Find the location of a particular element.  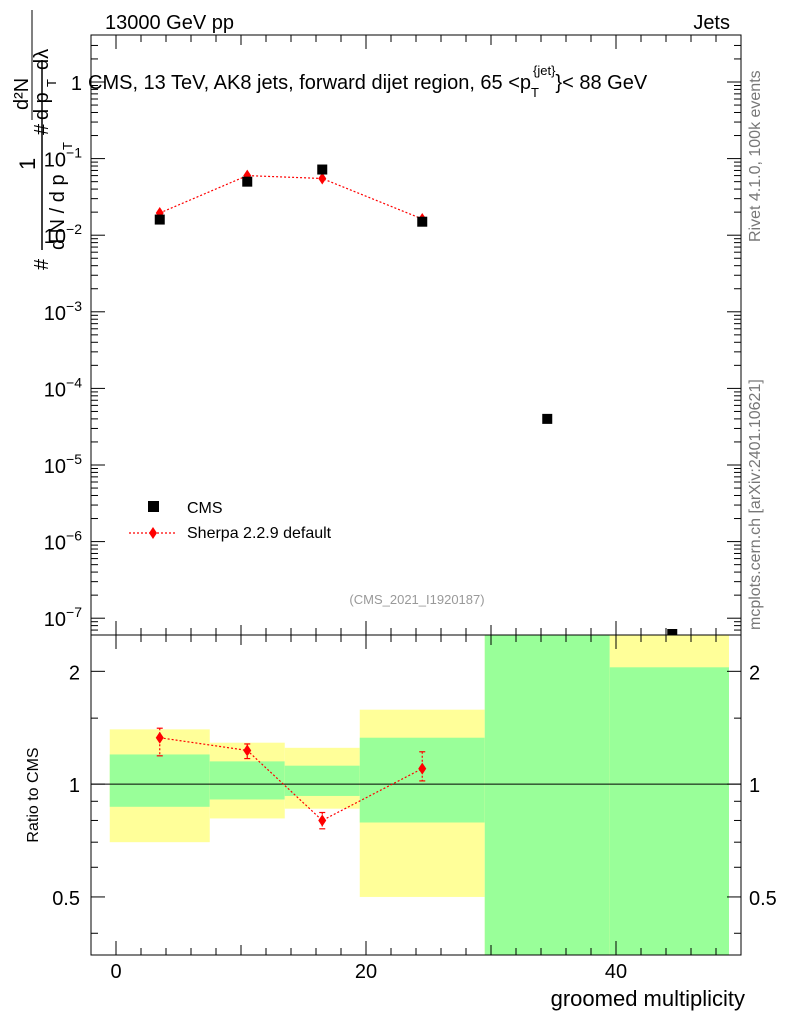

y-tick-label: 10⁻⁷ is located at coordinates (63, 617).